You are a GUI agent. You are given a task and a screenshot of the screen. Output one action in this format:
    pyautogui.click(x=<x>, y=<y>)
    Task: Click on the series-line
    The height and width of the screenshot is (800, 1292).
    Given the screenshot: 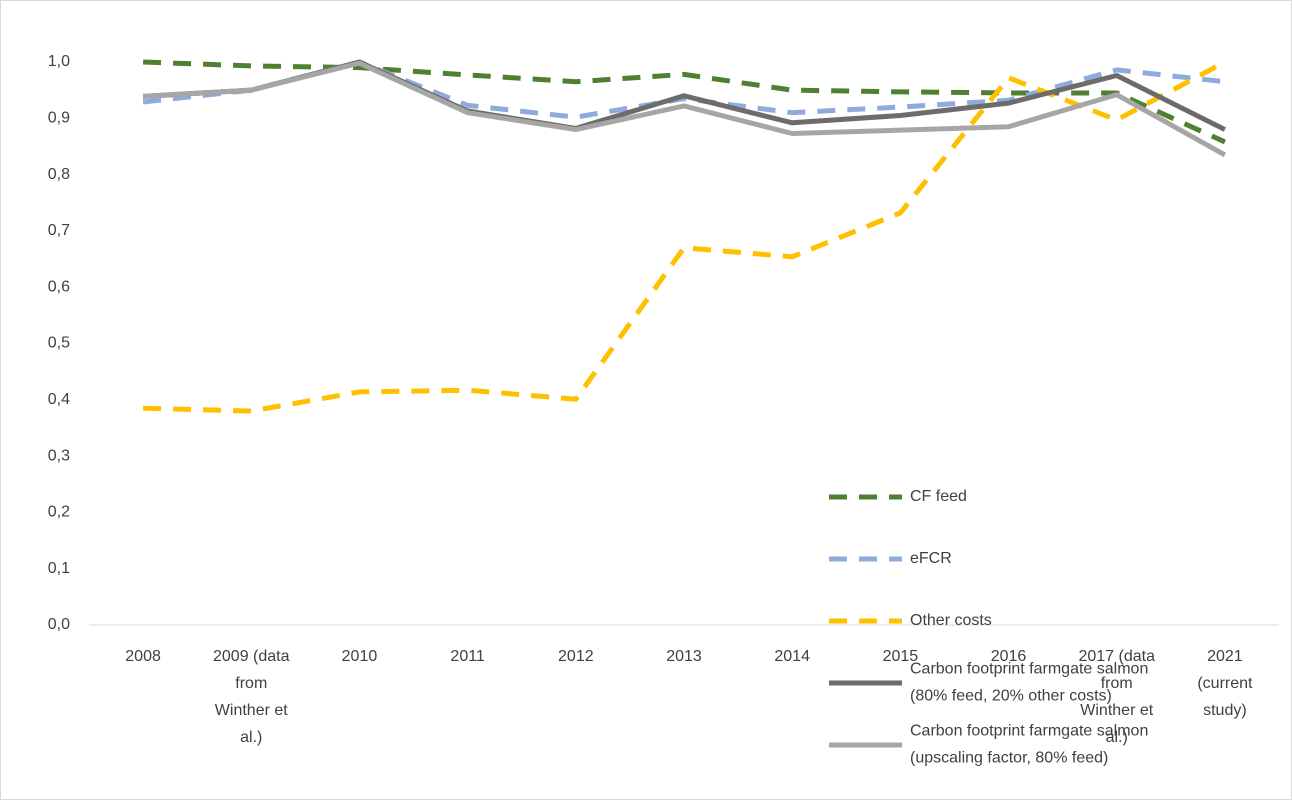 What is the action you would take?
    pyautogui.click(x=684, y=109)
    